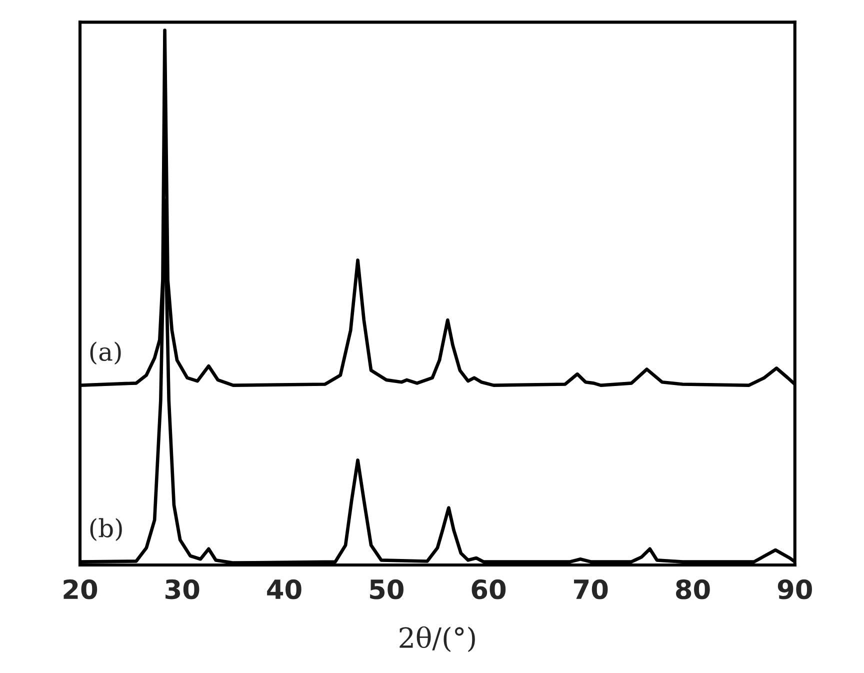 This screenshot has height=673, width=864. What do you see at coordinates (795, 589) in the screenshot?
I see `x-tick-label: 90` at bounding box center [795, 589].